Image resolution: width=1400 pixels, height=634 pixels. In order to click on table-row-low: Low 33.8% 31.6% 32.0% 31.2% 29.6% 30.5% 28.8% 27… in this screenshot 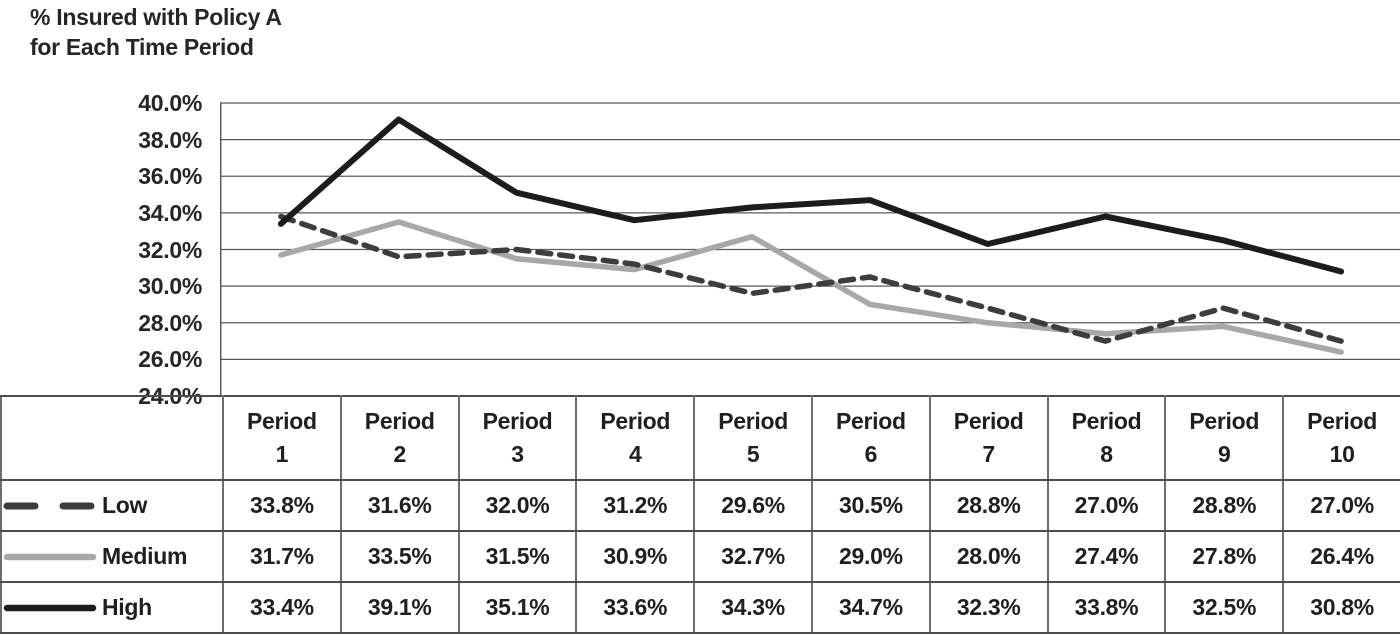, I will do `click(700, 505)`.